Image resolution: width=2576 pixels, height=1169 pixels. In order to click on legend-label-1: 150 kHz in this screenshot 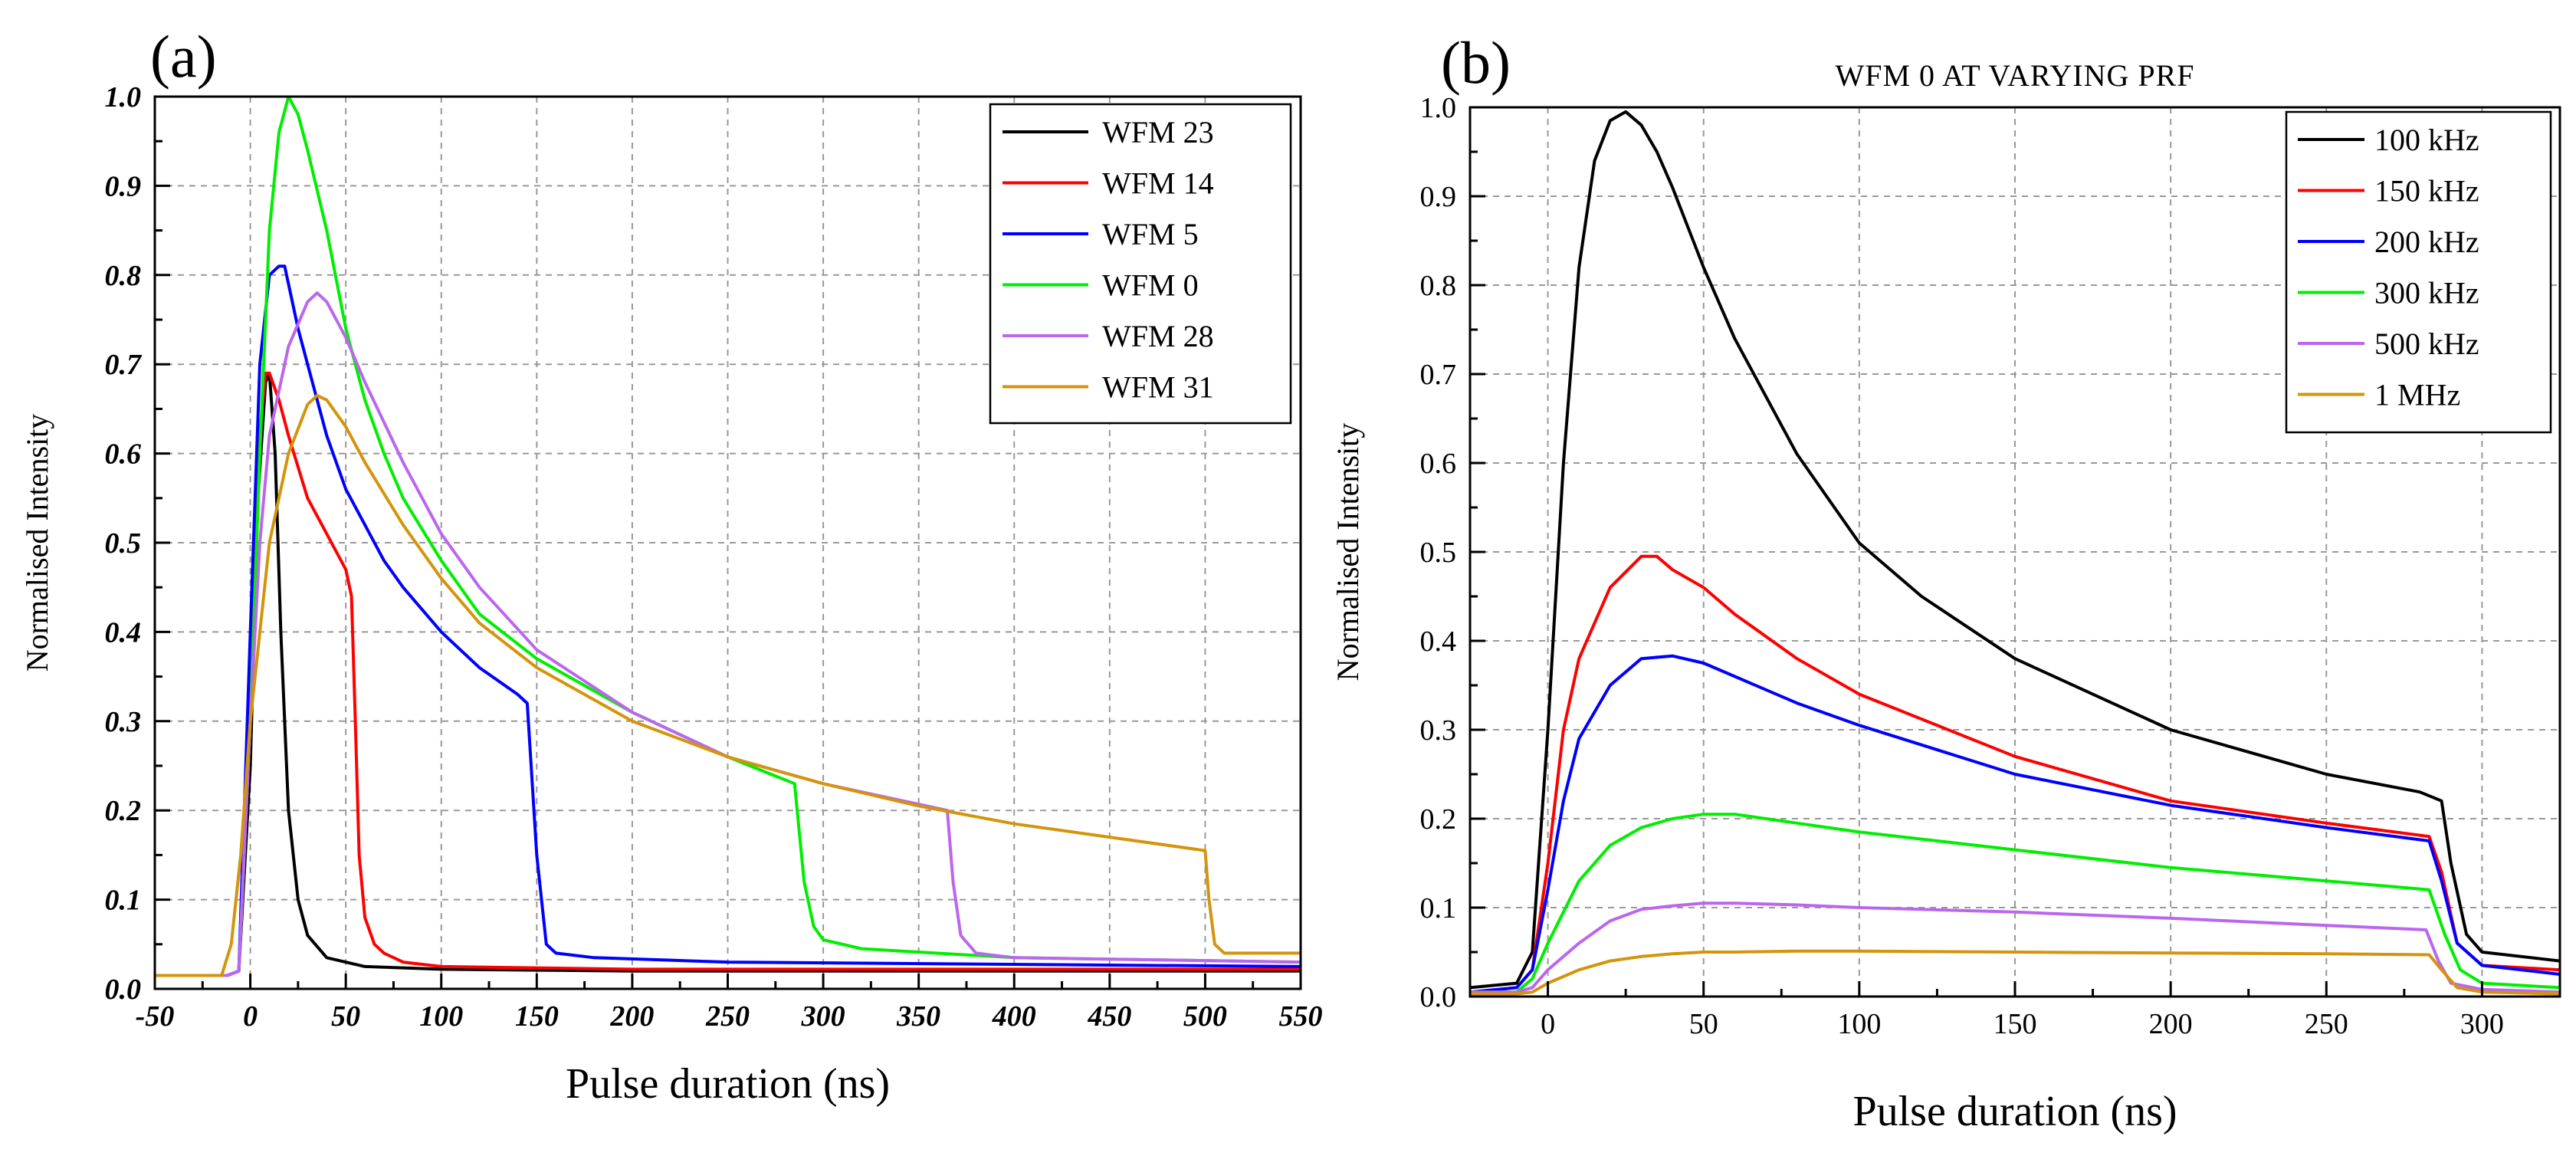, I will do `click(2426, 191)`.